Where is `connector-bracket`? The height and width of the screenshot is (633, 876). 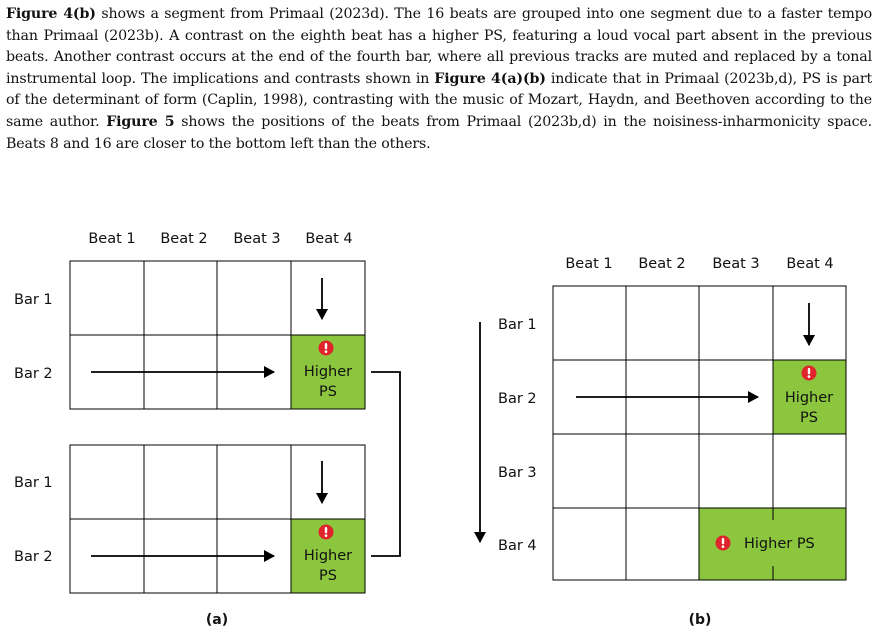
connector-bracket is located at coordinates (386, 464).